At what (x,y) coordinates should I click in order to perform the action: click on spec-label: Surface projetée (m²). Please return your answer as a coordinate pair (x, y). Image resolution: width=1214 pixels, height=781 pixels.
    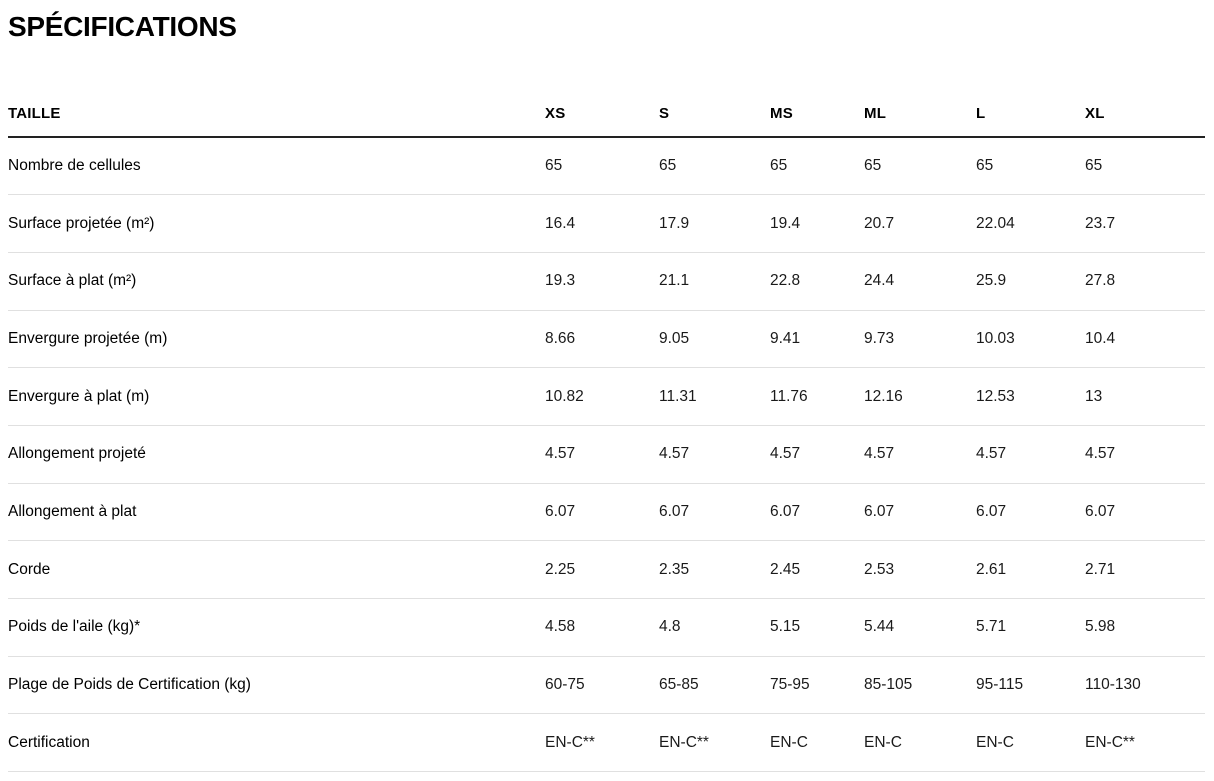
    Looking at the image, I should click on (276, 223).